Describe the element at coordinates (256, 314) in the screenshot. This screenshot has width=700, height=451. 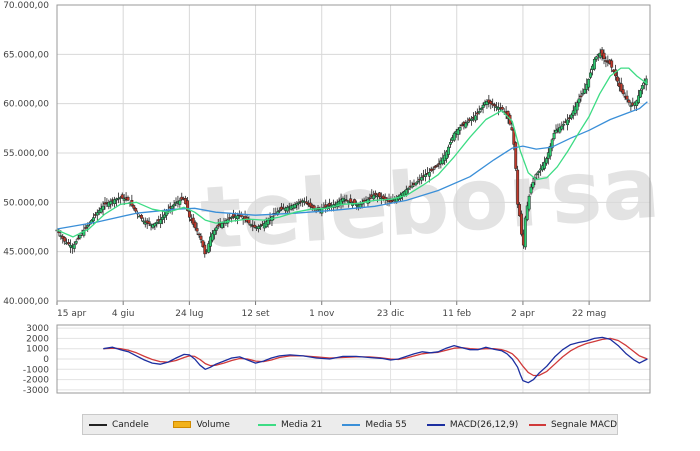
I see `price-x-tick-label: 12 set` at that location.